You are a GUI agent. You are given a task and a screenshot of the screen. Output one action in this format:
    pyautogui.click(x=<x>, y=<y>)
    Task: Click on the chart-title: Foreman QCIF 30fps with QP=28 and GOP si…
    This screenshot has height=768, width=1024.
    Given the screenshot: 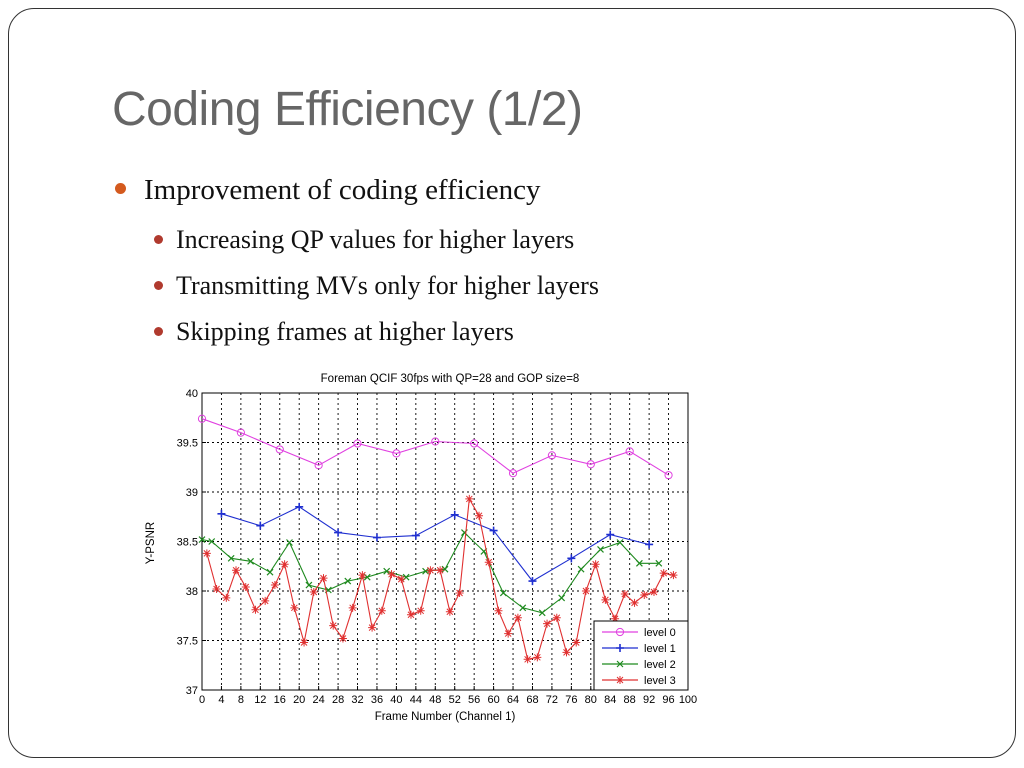 What is the action you would take?
    pyautogui.click(x=450, y=379)
    